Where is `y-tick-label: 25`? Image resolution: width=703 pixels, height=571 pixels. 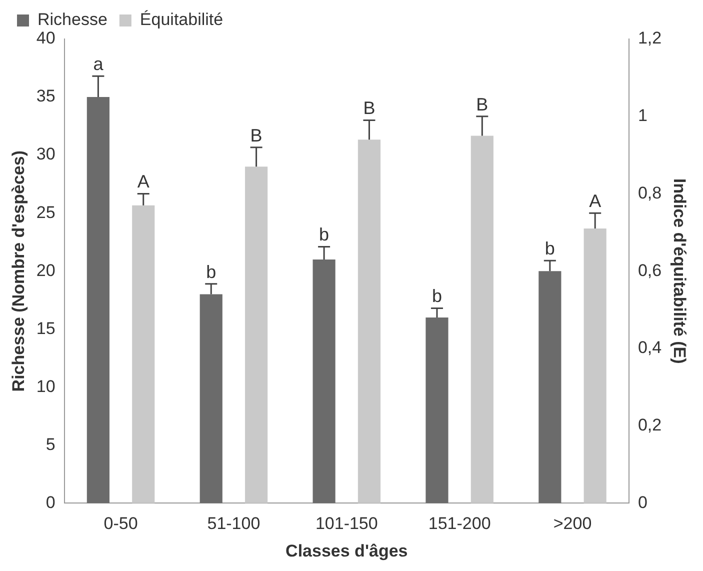 y-tick-label: 25 is located at coordinates (46, 212).